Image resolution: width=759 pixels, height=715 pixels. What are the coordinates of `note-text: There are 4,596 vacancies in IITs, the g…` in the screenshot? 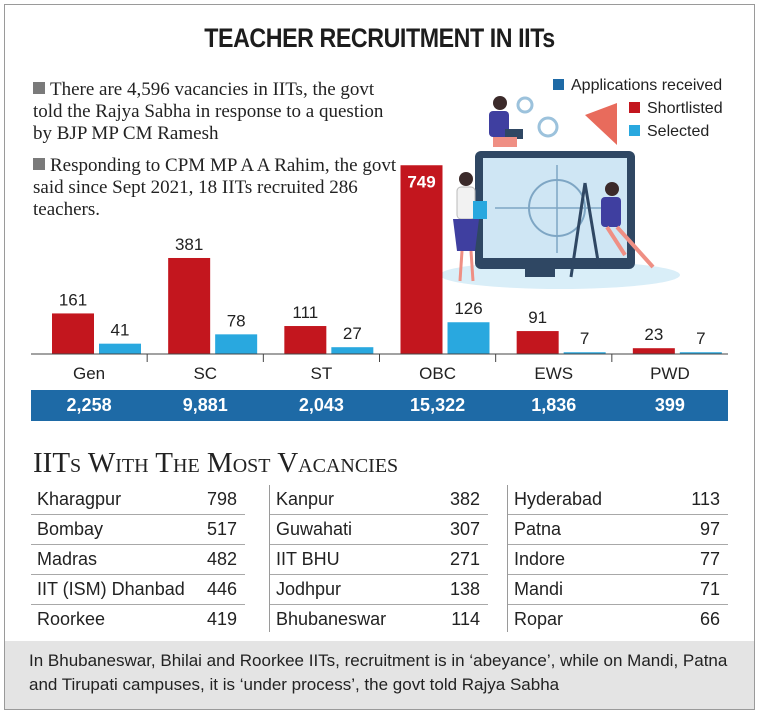 It's located at (208, 111).